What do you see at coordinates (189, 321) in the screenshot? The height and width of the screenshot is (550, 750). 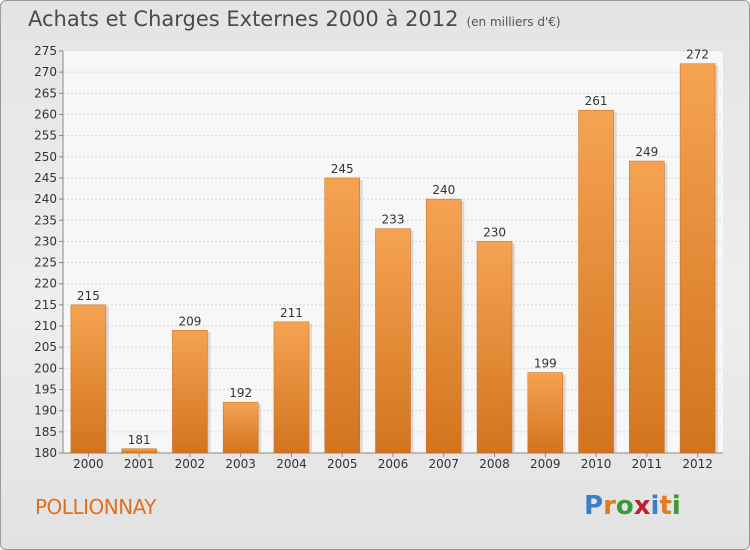 I see `bar-value-label: 209` at bounding box center [189, 321].